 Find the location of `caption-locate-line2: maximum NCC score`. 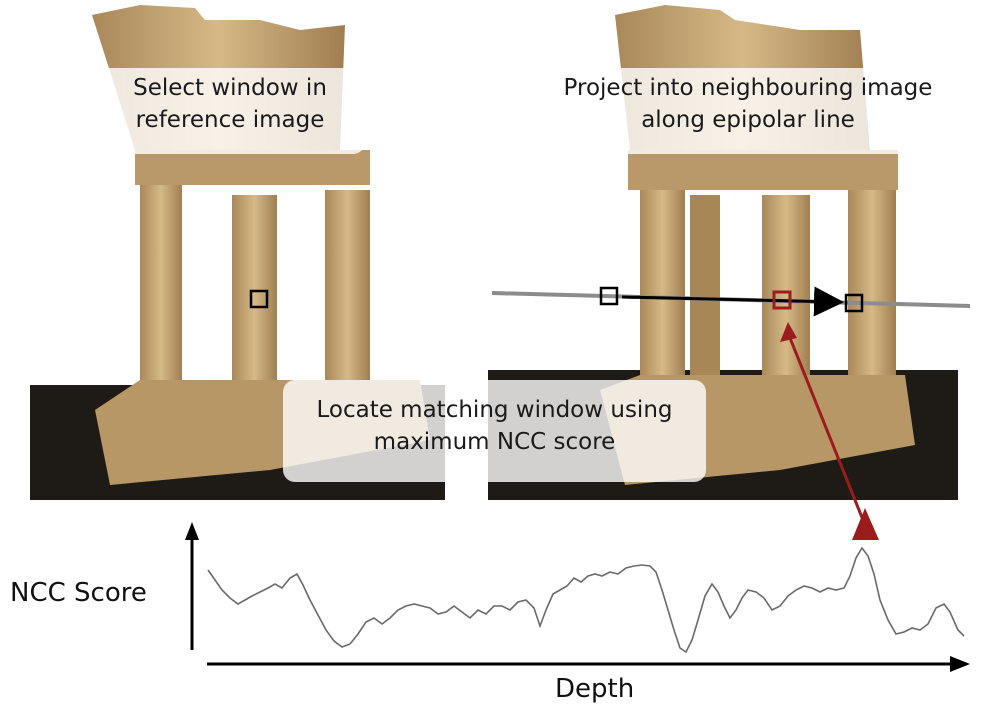

caption-locate-line2: maximum NCC score is located at coordinates (494, 442).